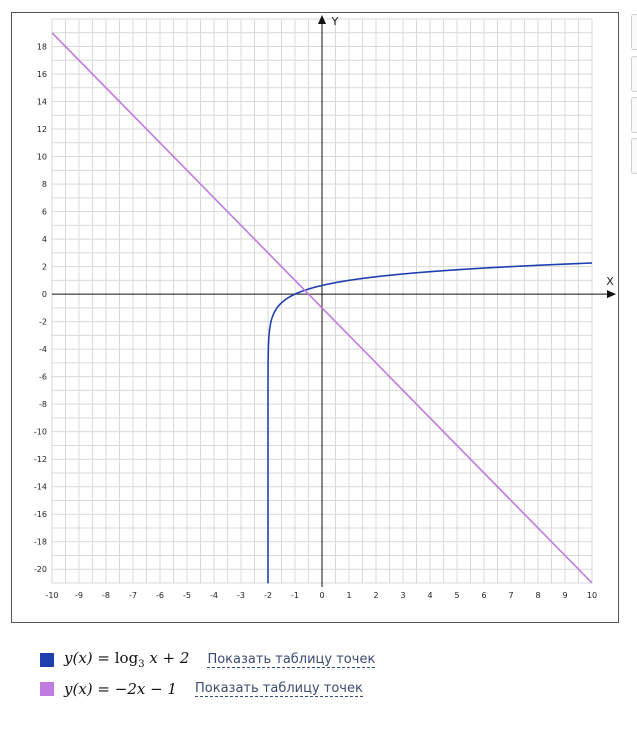 Image resolution: width=637 pixels, height=730 pixels. What do you see at coordinates (43, 349) in the screenshot?
I see `y-tick-label: -4` at bounding box center [43, 349].